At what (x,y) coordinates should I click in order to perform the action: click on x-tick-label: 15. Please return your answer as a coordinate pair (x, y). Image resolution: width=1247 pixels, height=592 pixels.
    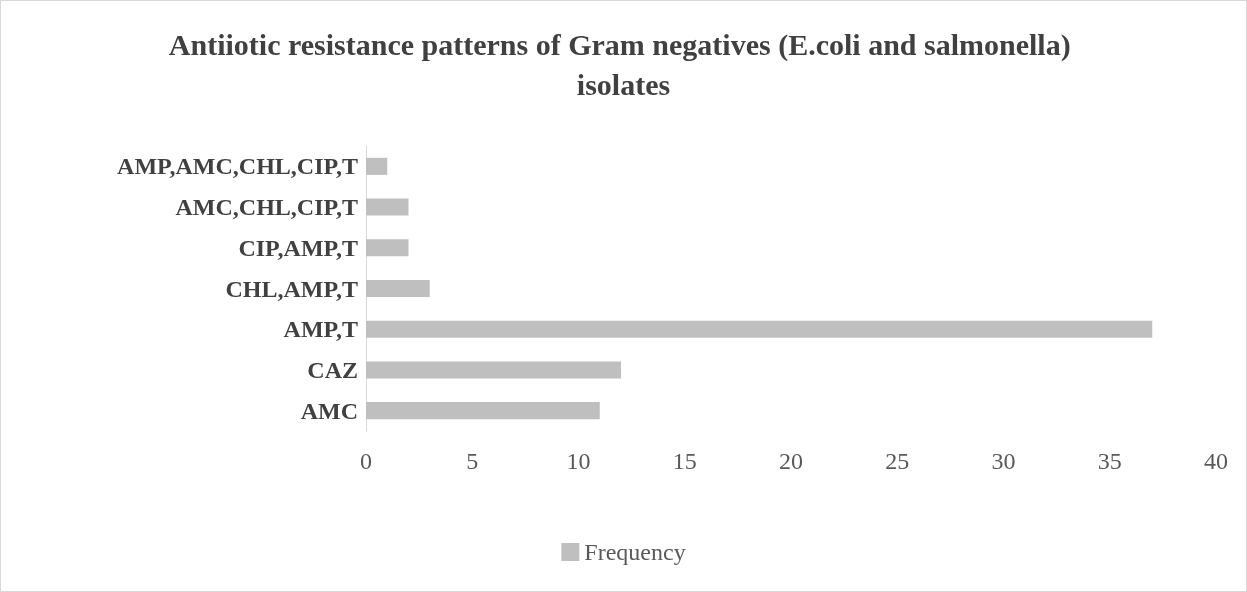
    Looking at the image, I should click on (684, 461).